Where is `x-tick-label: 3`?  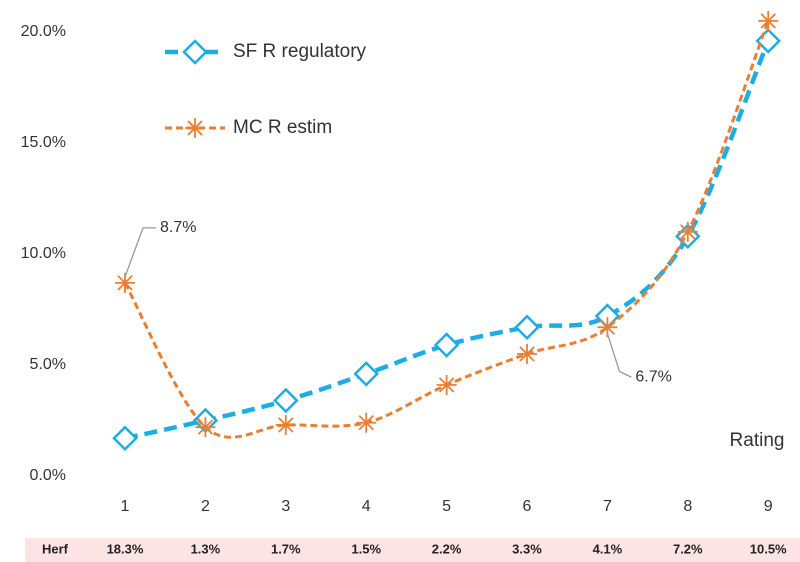
x-tick-label: 3 is located at coordinates (285, 506).